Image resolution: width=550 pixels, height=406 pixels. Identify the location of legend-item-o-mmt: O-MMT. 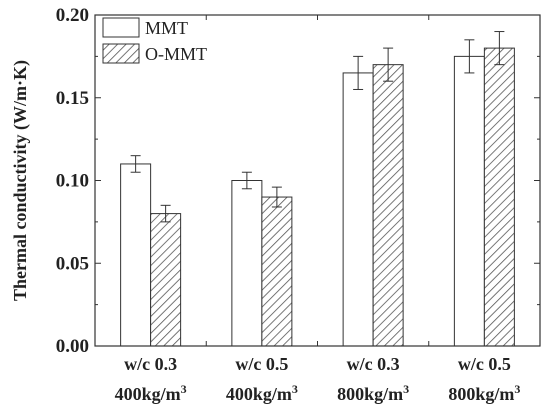
(154, 53).